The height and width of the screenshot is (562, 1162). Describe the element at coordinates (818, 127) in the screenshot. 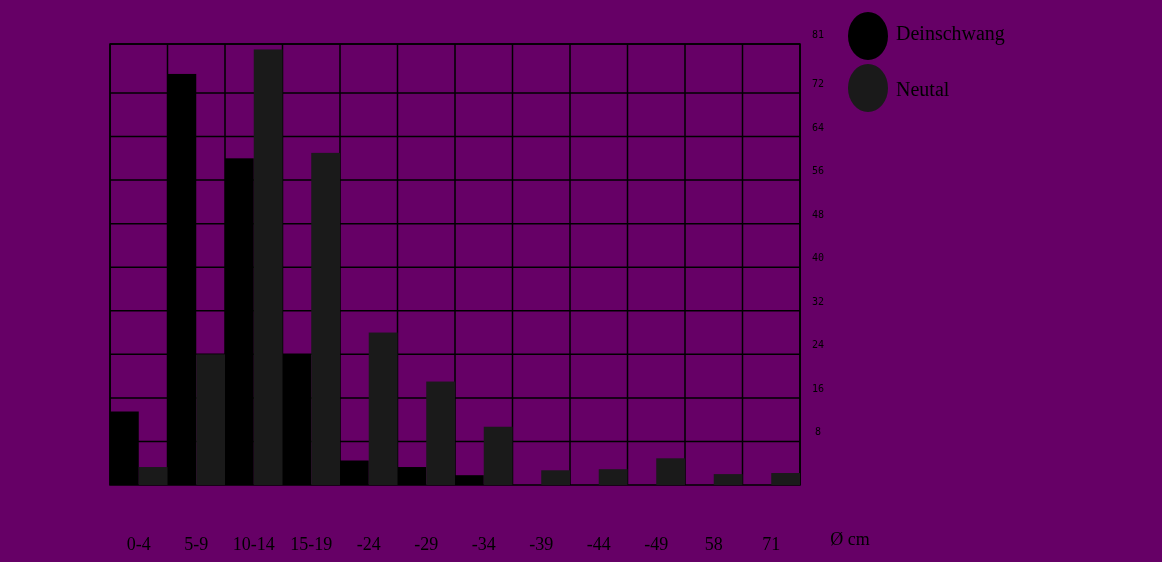

I see `y-tick-label: 64` at that location.